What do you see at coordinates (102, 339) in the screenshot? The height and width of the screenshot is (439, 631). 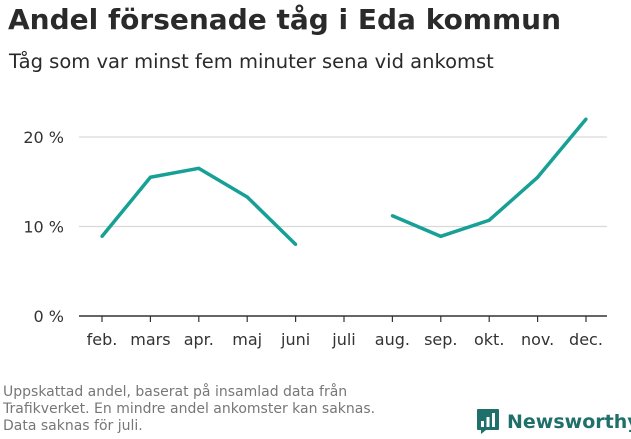 I see `x-tick-label: feb.` at bounding box center [102, 339].